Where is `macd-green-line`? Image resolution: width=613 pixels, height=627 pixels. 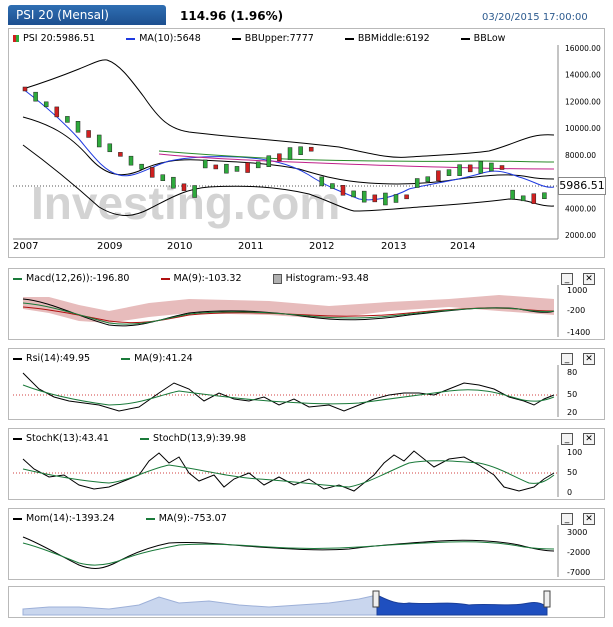
macd-green-line is located at coordinates (288, 313).